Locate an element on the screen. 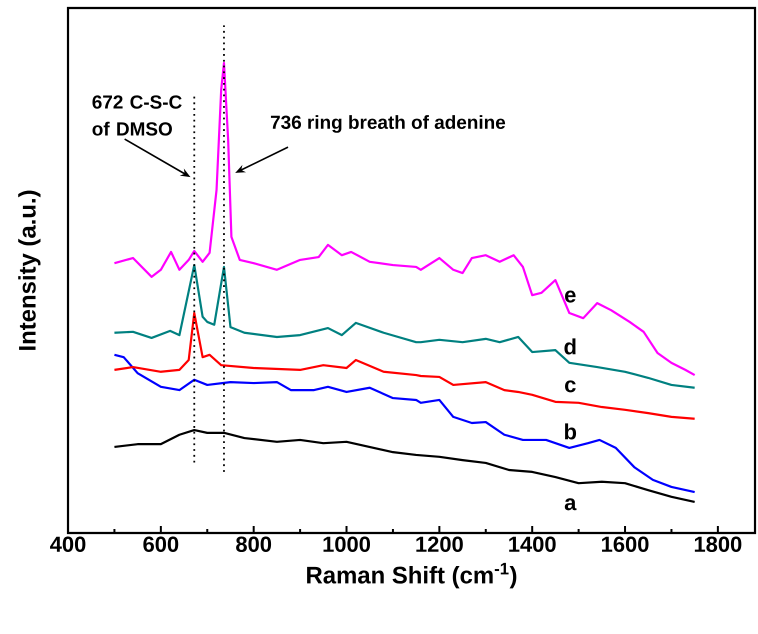 The width and height of the screenshot is (758, 634). x-tick-label: 800 is located at coordinates (254, 544).